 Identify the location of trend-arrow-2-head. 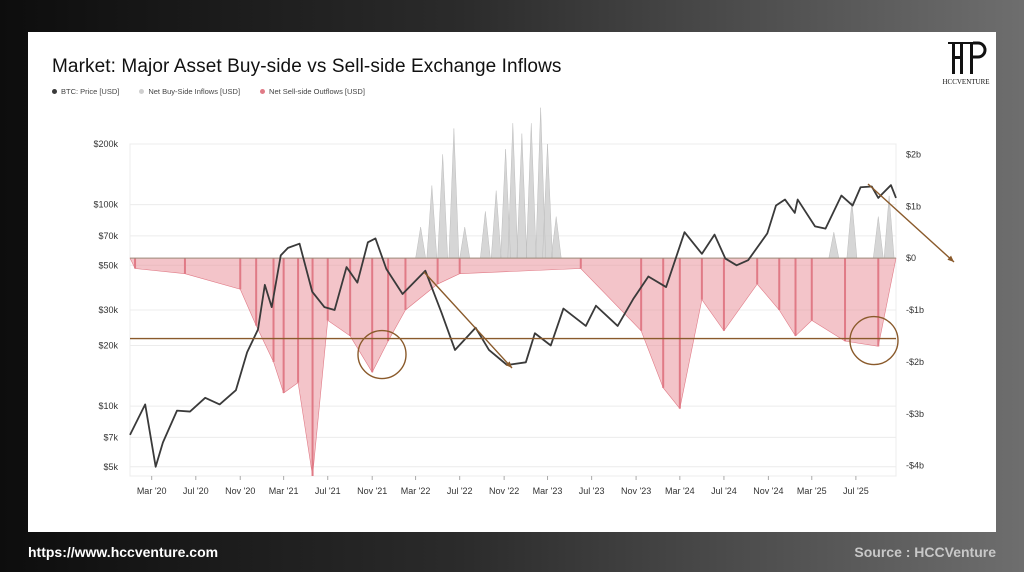
(950, 258).